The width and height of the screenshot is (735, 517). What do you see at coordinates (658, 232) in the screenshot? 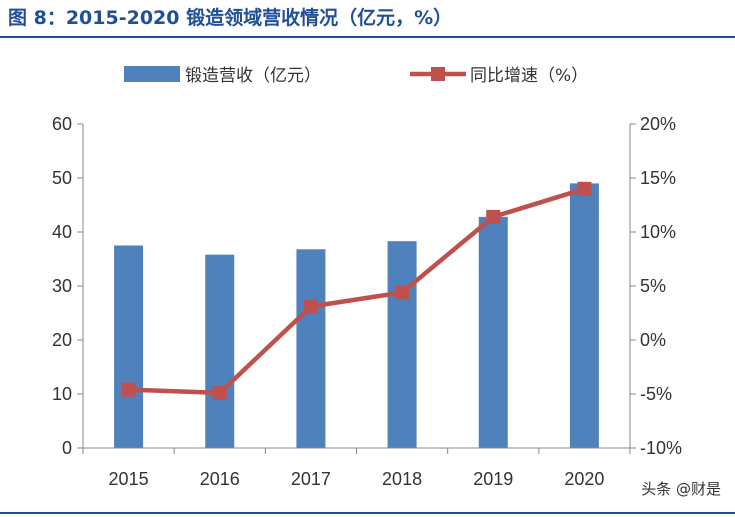
I see `right-tick-label: 10%` at bounding box center [658, 232].